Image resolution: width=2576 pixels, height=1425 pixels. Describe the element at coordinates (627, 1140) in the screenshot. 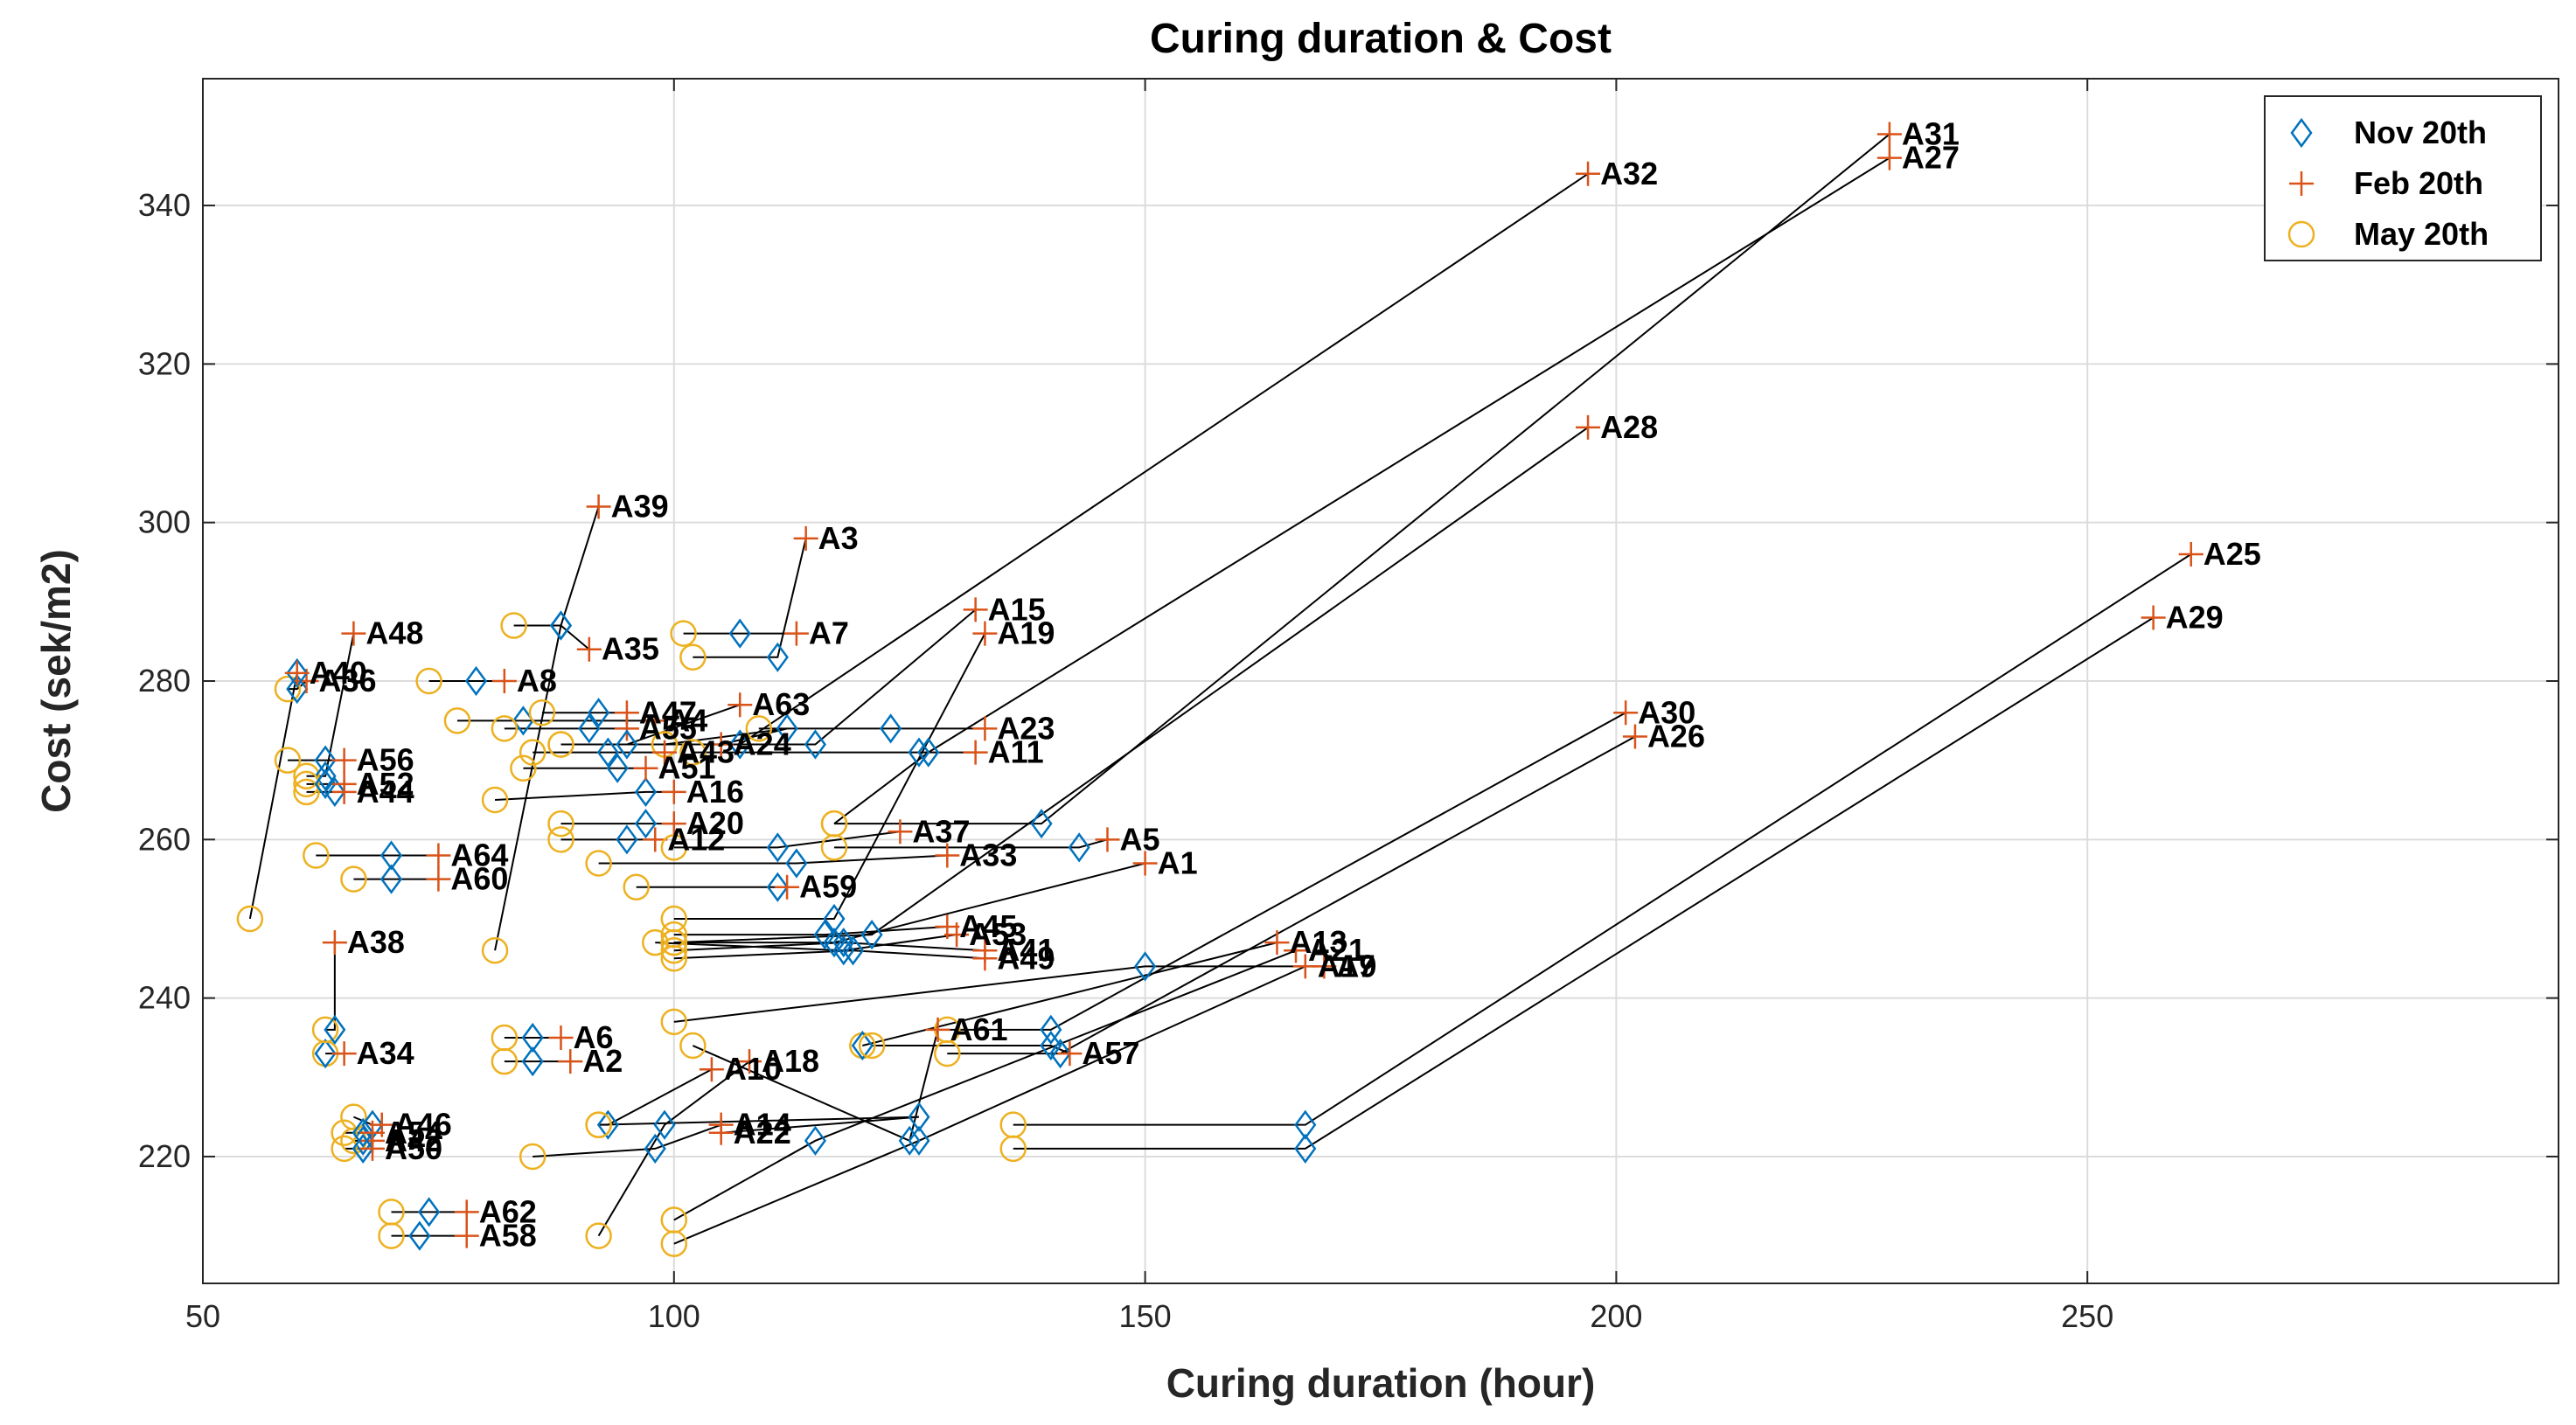

I see `connector-line-a14` at that location.